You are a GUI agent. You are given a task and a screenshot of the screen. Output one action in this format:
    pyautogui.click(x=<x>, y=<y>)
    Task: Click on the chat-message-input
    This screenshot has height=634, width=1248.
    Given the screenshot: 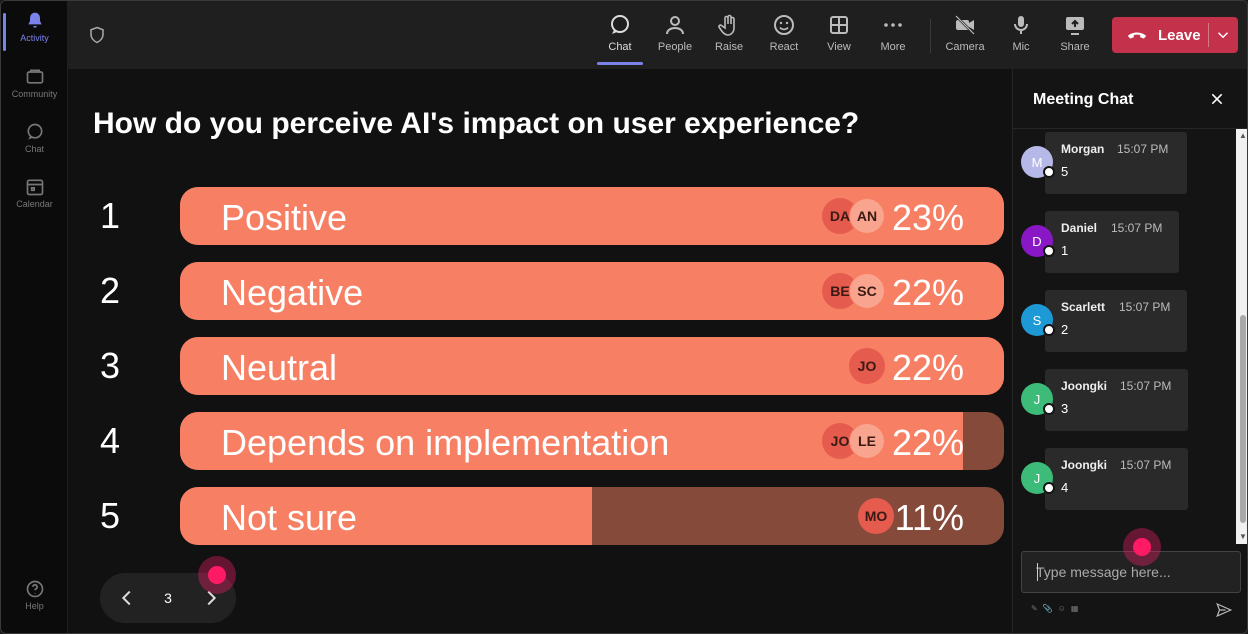 What is the action you would take?
    pyautogui.click(x=1131, y=572)
    